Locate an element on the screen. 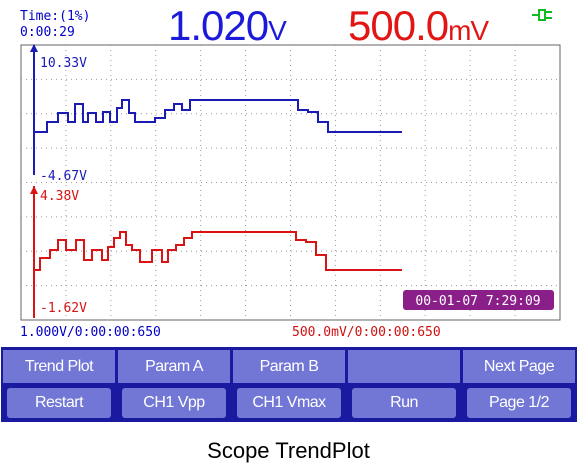  figure-caption: Scope TrendPlot is located at coordinates (288, 450).